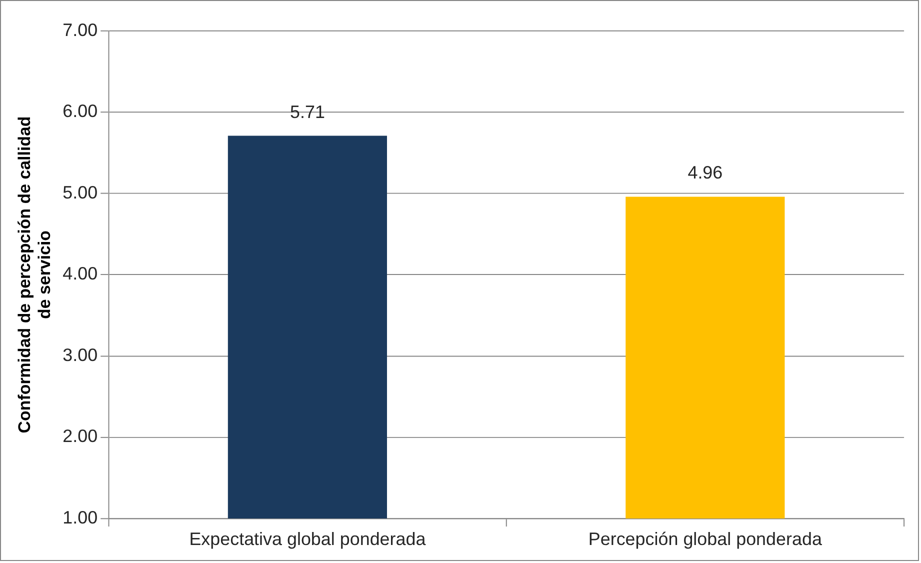  What do you see at coordinates (80, 111) in the screenshot?
I see `y-tick-label: 6.00` at bounding box center [80, 111].